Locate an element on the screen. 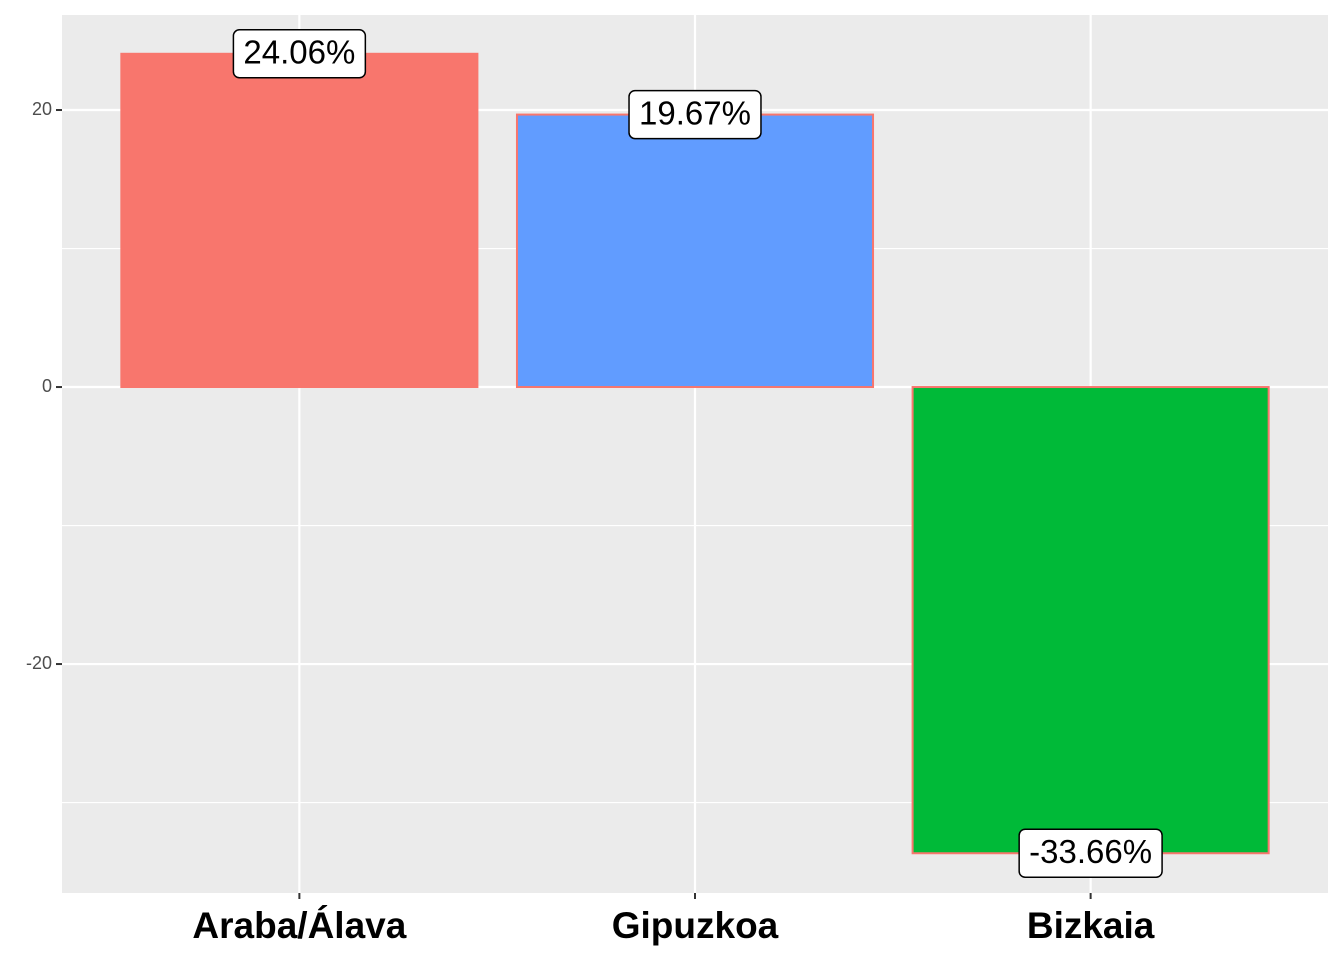 Image resolution: width=1344 pixels, height=960 pixels. value-label: -33.66% is located at coordinates (1090, 853).